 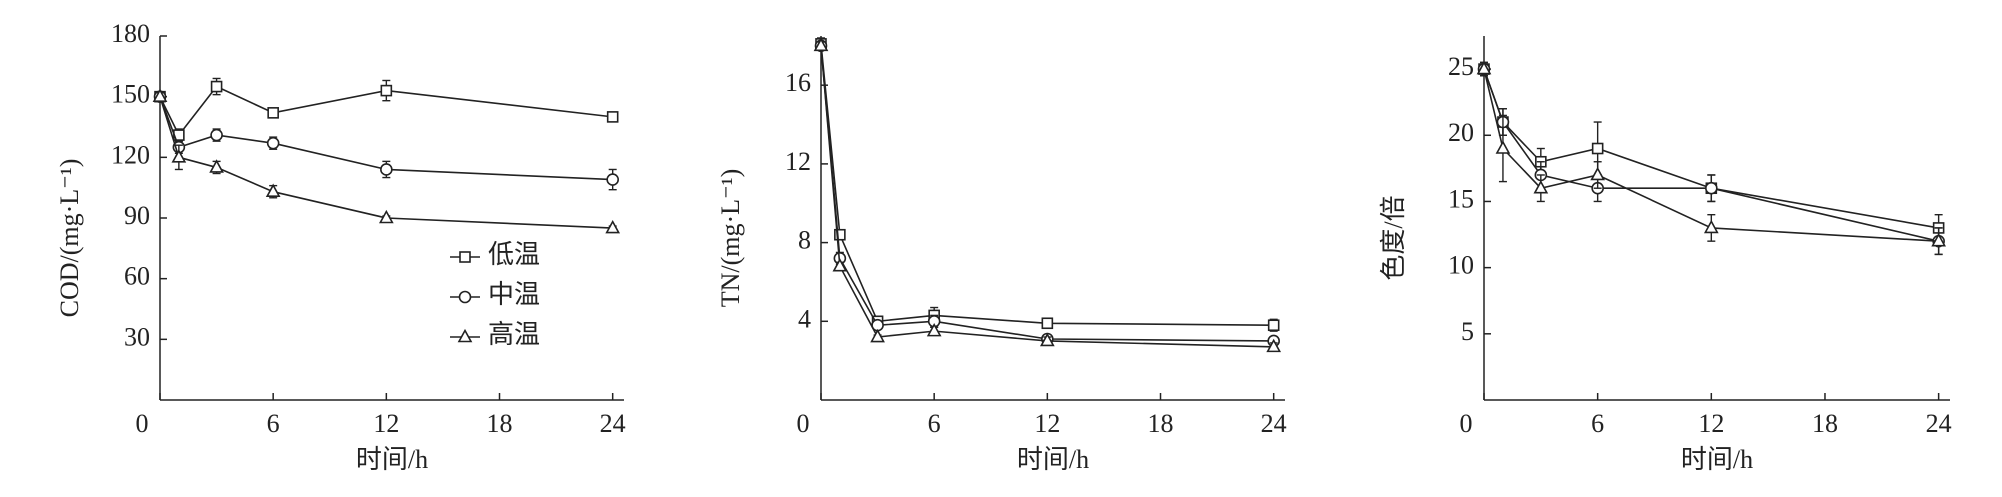 I want to click on y-tick-label: 8, so click(x=804, y=240).